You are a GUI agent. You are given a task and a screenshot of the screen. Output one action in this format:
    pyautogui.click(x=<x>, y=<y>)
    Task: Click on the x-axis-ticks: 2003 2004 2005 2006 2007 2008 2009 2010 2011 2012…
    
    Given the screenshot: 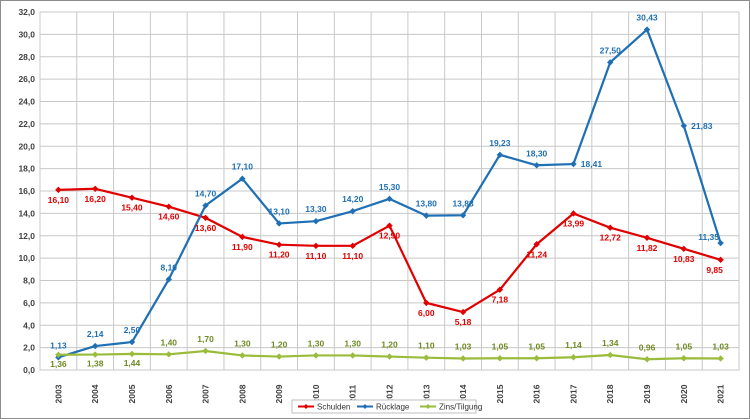 What is the action you would take?
    pyautogui.click(x=389, y=393)
    